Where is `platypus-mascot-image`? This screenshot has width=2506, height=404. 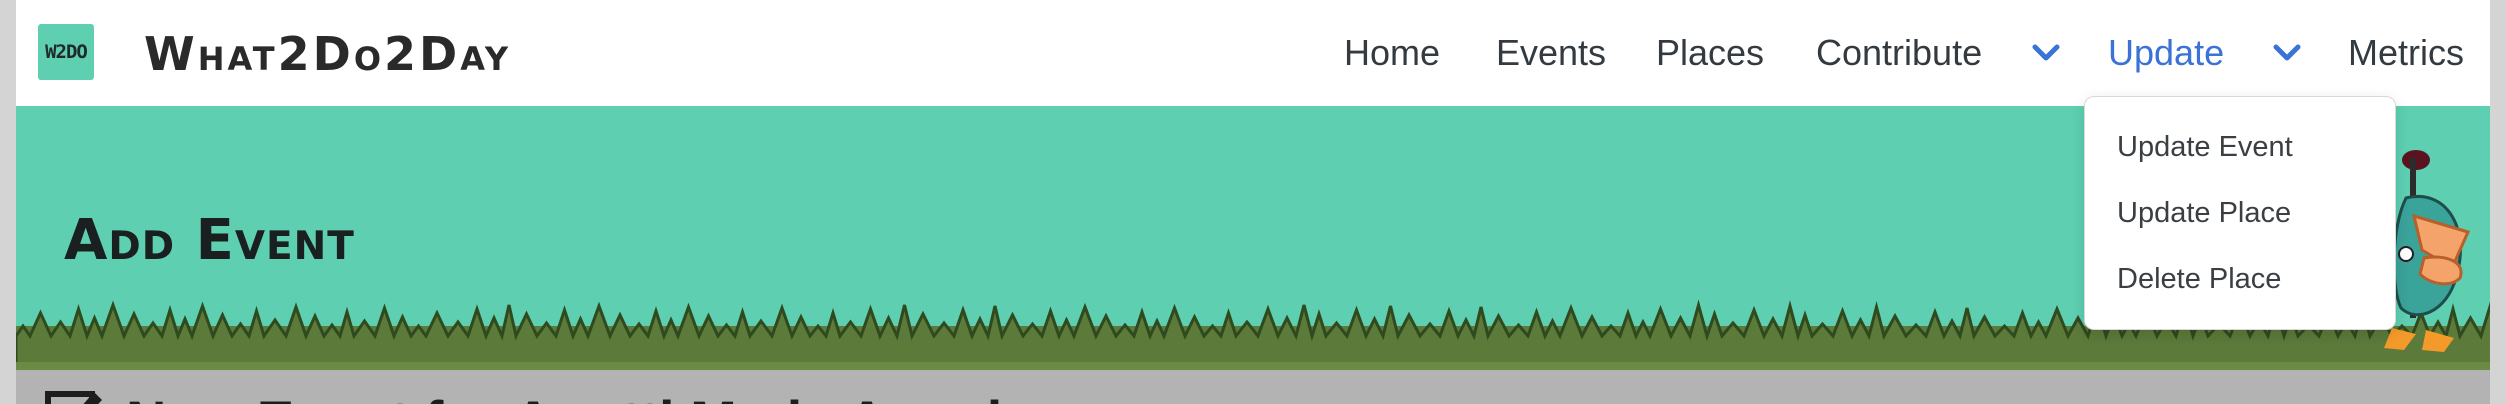 platypus-mascot-image is located at coordinates (2427, 251).